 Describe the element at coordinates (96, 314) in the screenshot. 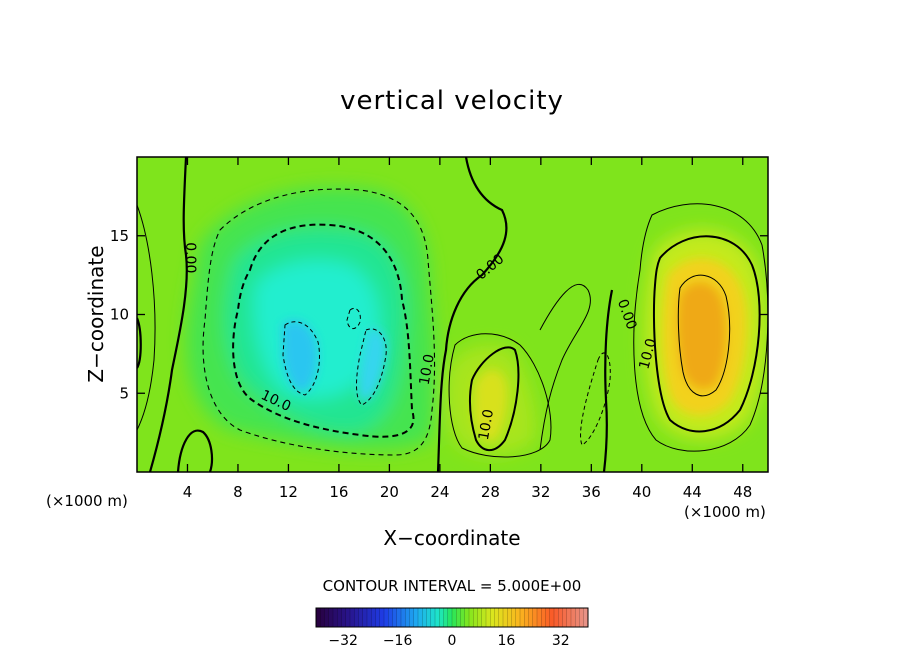

I see `y-axis-label: Z−coordinate` at that location.